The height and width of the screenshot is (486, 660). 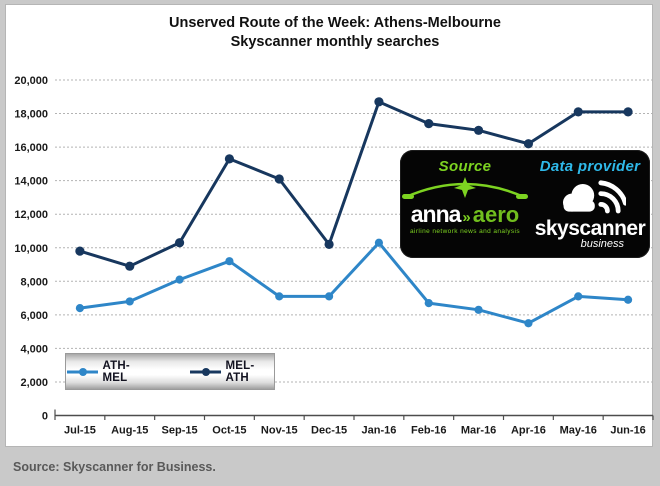 I want to click on svg-text: Apr-16, so click(x=528, y=431).